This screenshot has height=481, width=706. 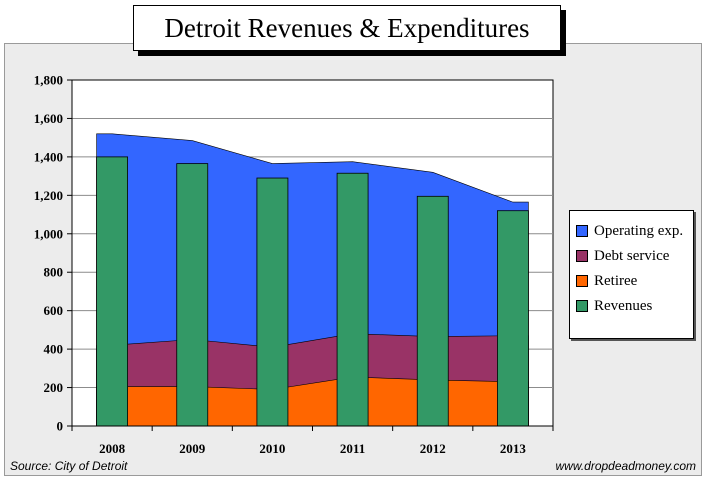 I want to click on y-tick-label-0: 0, so click(x=60, y=426).